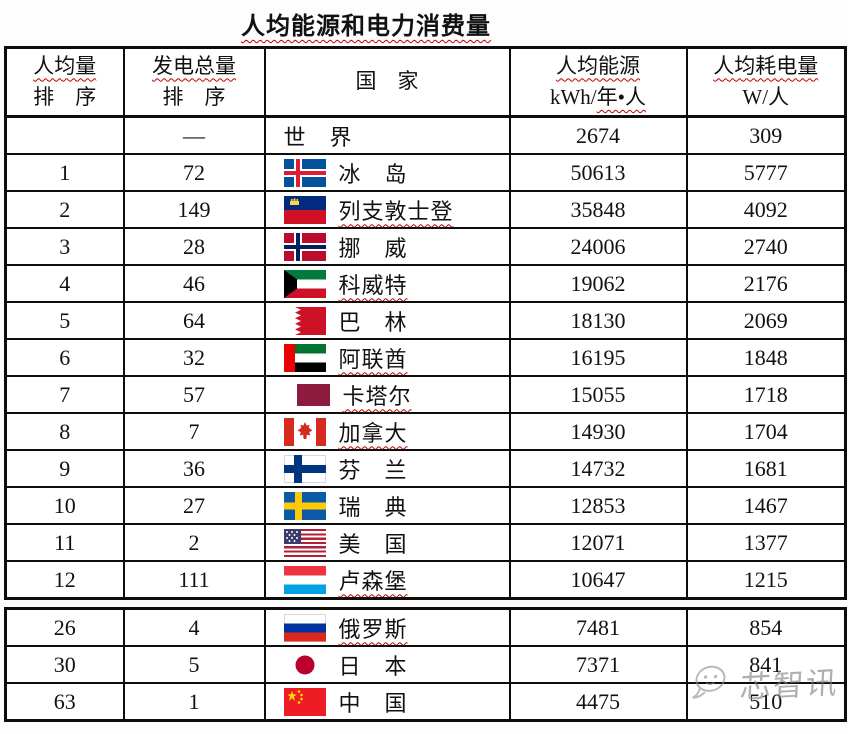  What do you see at coordinates (194, 394) in the screenshot?
I see `gen-rank-cell: 57` at bounding box center [194, 394].